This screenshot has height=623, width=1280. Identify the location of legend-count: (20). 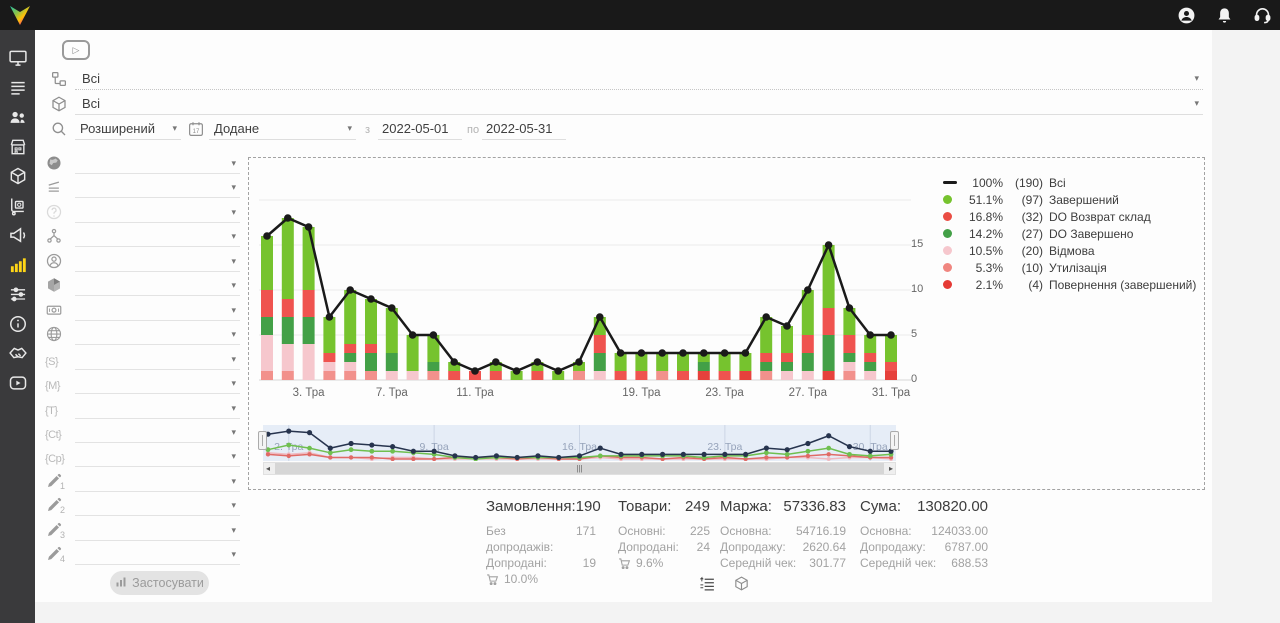
(1032, 250).